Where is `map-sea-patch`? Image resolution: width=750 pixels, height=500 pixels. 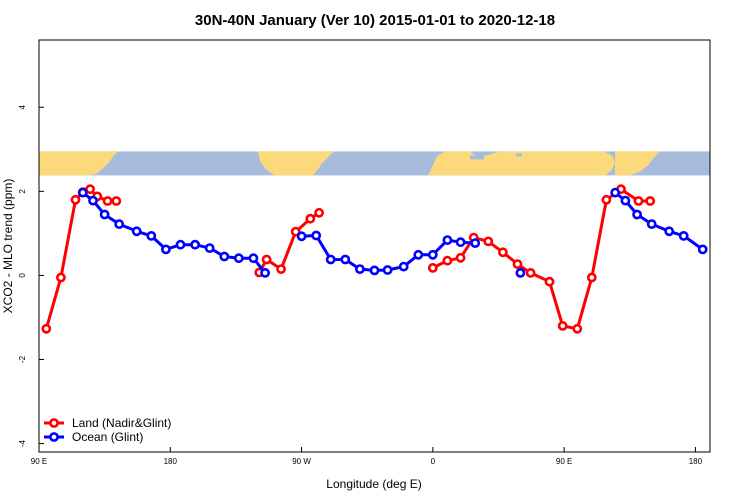 map-sea-patch is located at coordinates (477, 157).